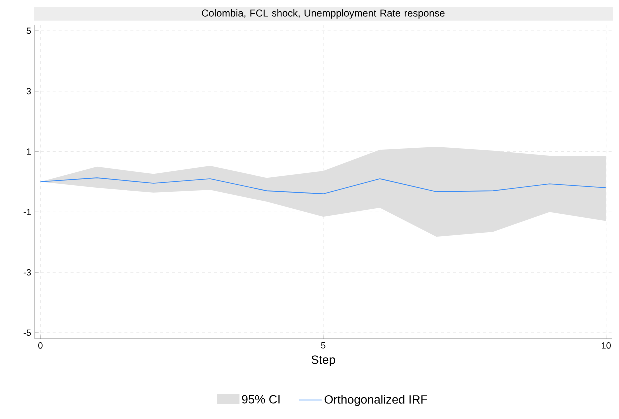 The image size is (619, 419). What do you see at coordinates (323, 345) in the screenshot?
I see `x-tick-label: 5` at bounding box center [323, 345].